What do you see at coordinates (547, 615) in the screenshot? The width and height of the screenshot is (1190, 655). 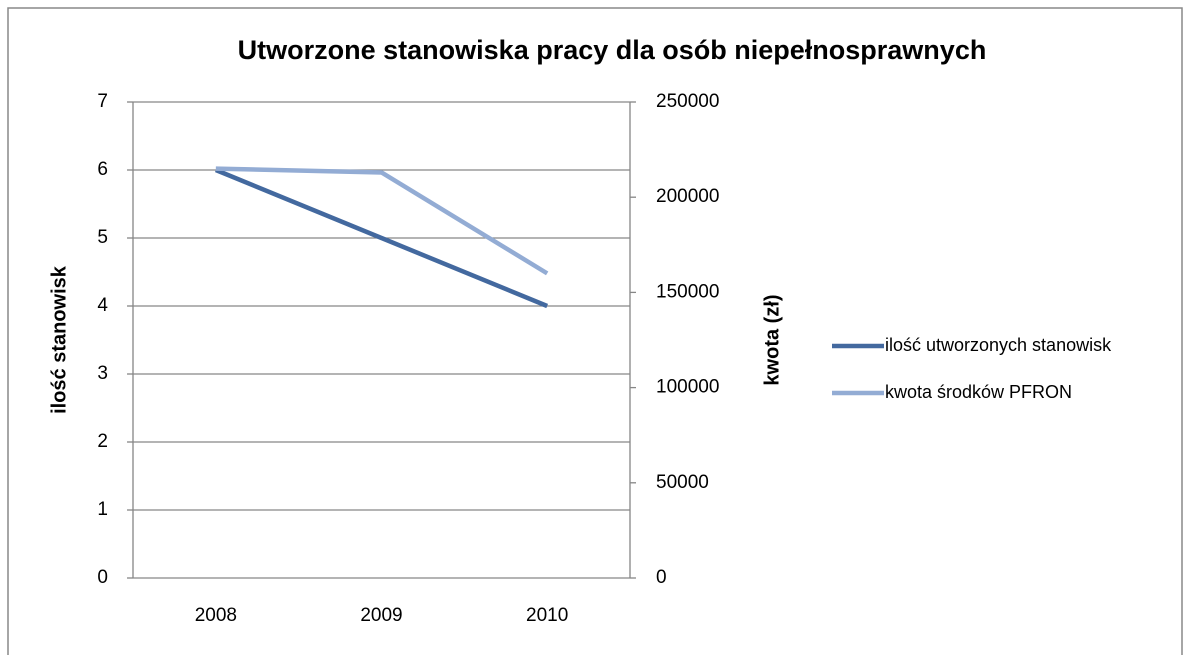 I see `x-tick-label: 2010` at bounding box center [547, 615].